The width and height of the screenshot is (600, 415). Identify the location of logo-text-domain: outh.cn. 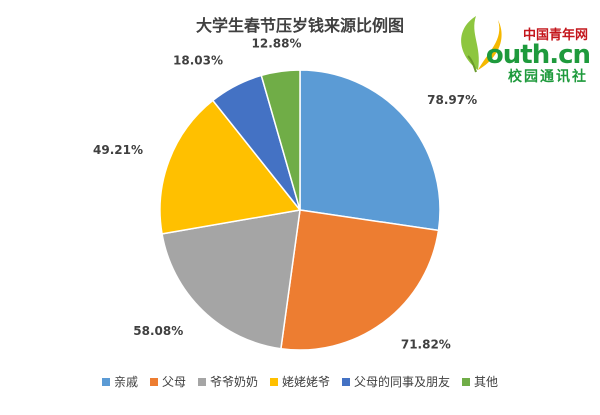
(538, 55).